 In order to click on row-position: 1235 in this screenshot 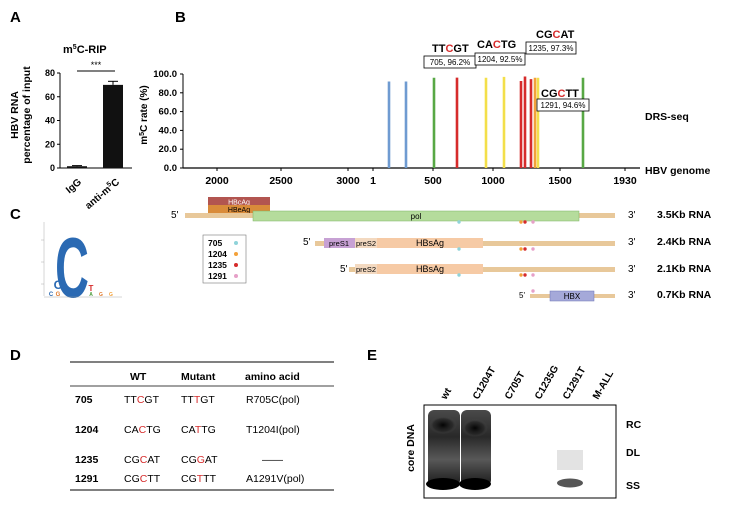, I will do `click(87, 460)`.